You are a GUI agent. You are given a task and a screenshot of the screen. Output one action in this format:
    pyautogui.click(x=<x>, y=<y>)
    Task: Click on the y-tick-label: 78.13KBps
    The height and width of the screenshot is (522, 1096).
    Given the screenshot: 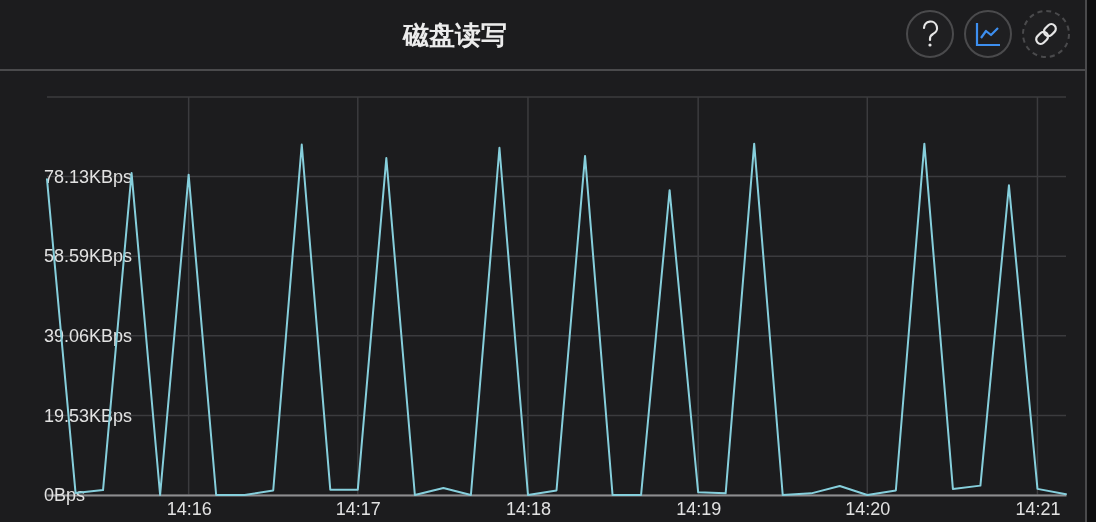 What is the action you would take?
    pyautogui.click(x=88, y=176)
    